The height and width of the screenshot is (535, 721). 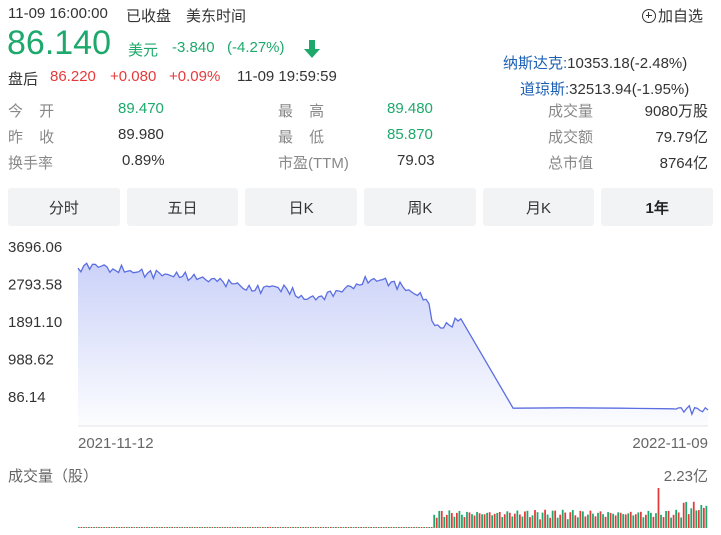 I want to click on stat-high-value: 89.480, so click(x=410, y=108).